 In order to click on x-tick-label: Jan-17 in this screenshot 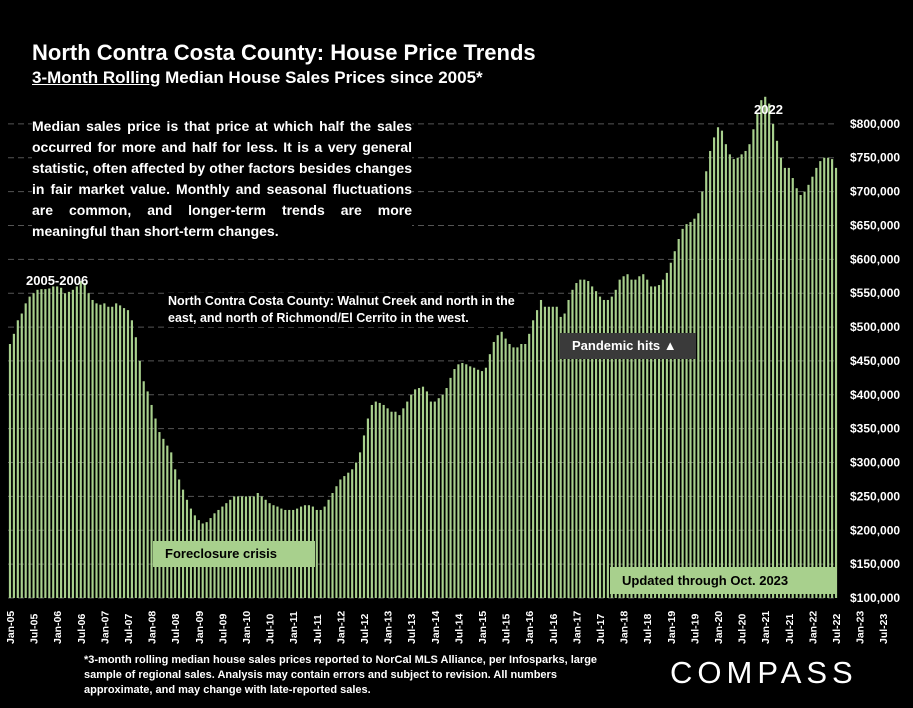, I will do `click(577, 627)`.